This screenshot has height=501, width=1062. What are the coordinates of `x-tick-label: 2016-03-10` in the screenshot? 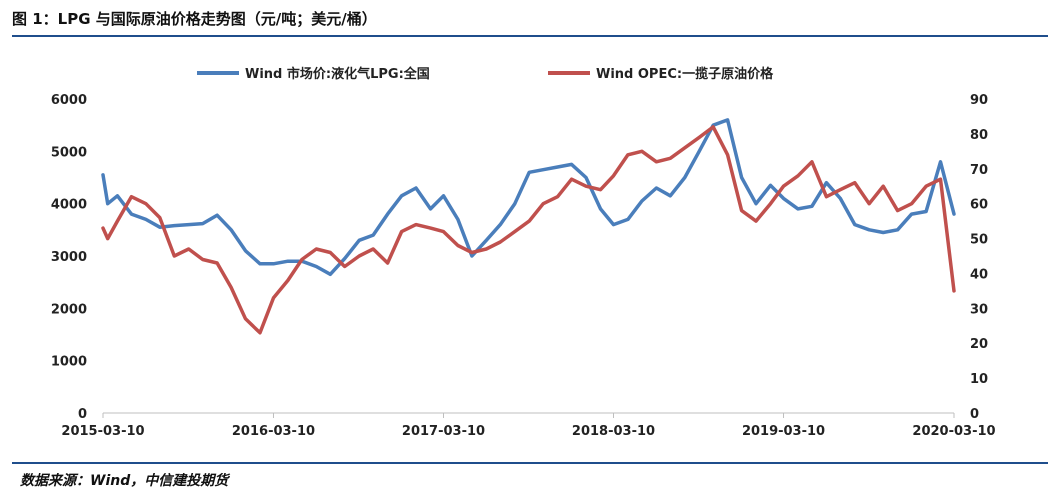 It's located at (273, 431).